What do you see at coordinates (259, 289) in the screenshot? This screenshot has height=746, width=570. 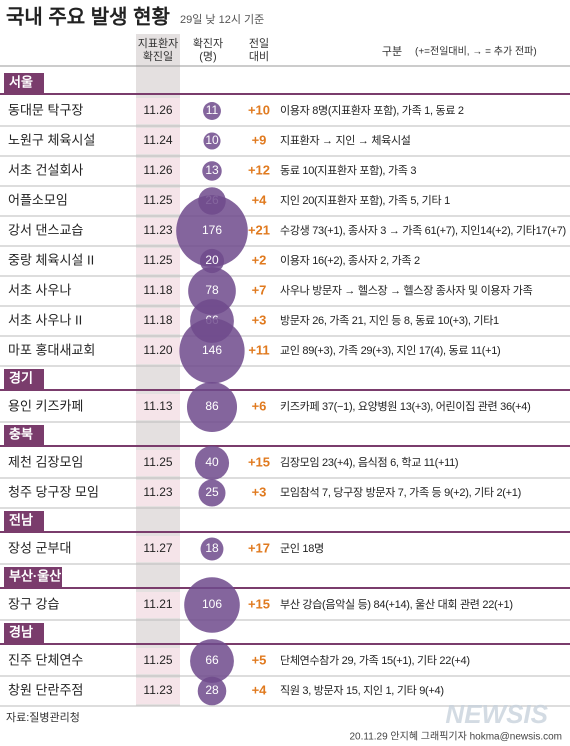 I see `change: +7` at bounding box center [259, 289].